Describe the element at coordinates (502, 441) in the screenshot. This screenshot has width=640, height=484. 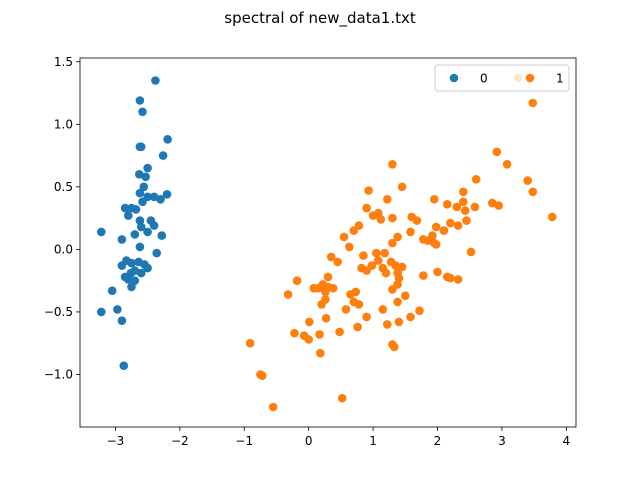
I see `x-tick-label: 3` at that location.